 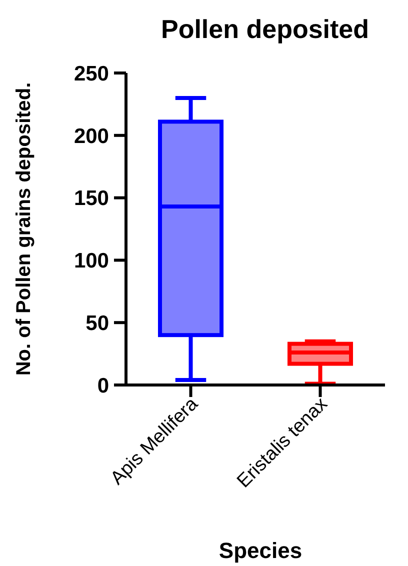 I want to click on chart-title: Pollen deposited, so click(x=265, y=29).